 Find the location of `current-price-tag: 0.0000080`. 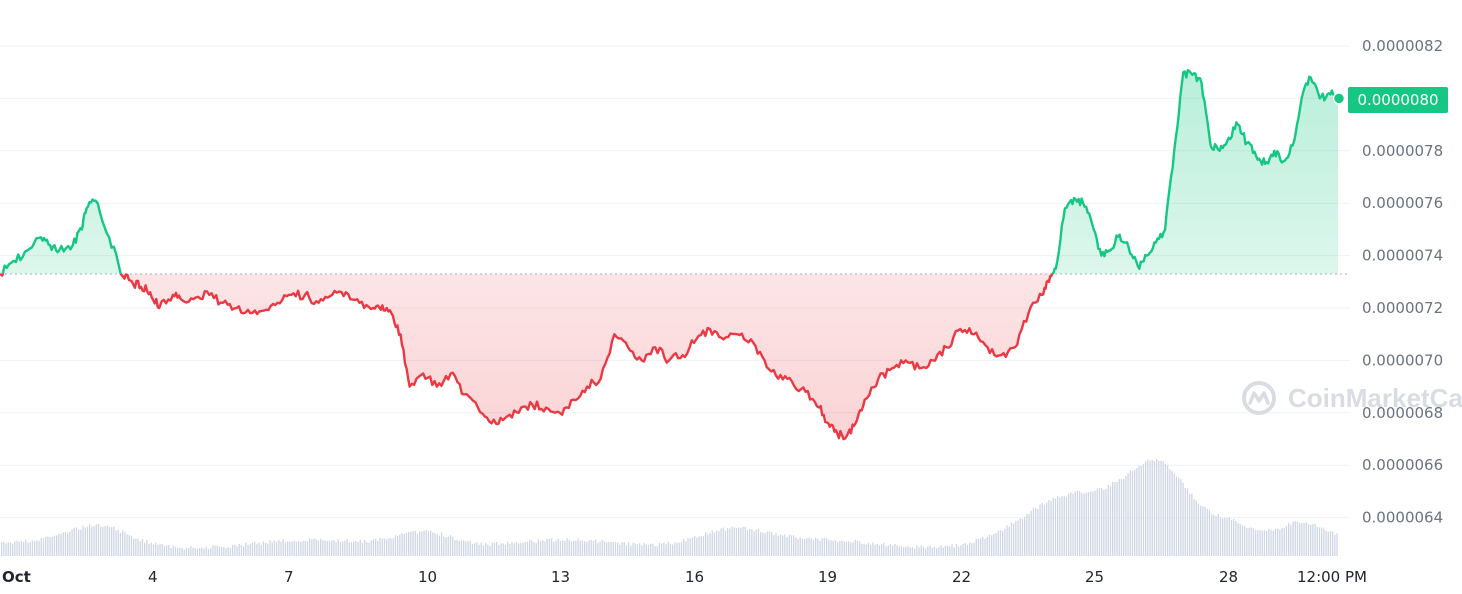

current-price-tag: 0.0000080 is located at coordinates (1398, 100).